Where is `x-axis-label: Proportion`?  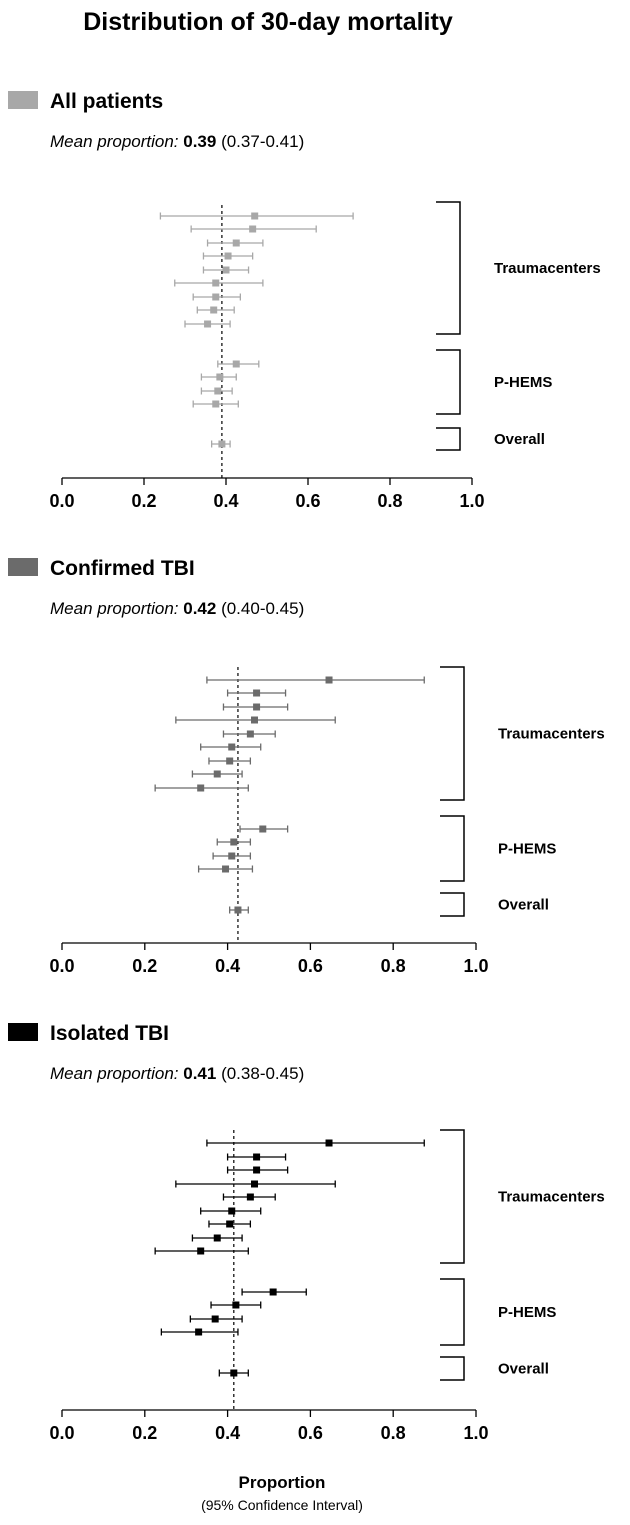 x-axis-label: Proportion is located at coordinates (282, 1482).